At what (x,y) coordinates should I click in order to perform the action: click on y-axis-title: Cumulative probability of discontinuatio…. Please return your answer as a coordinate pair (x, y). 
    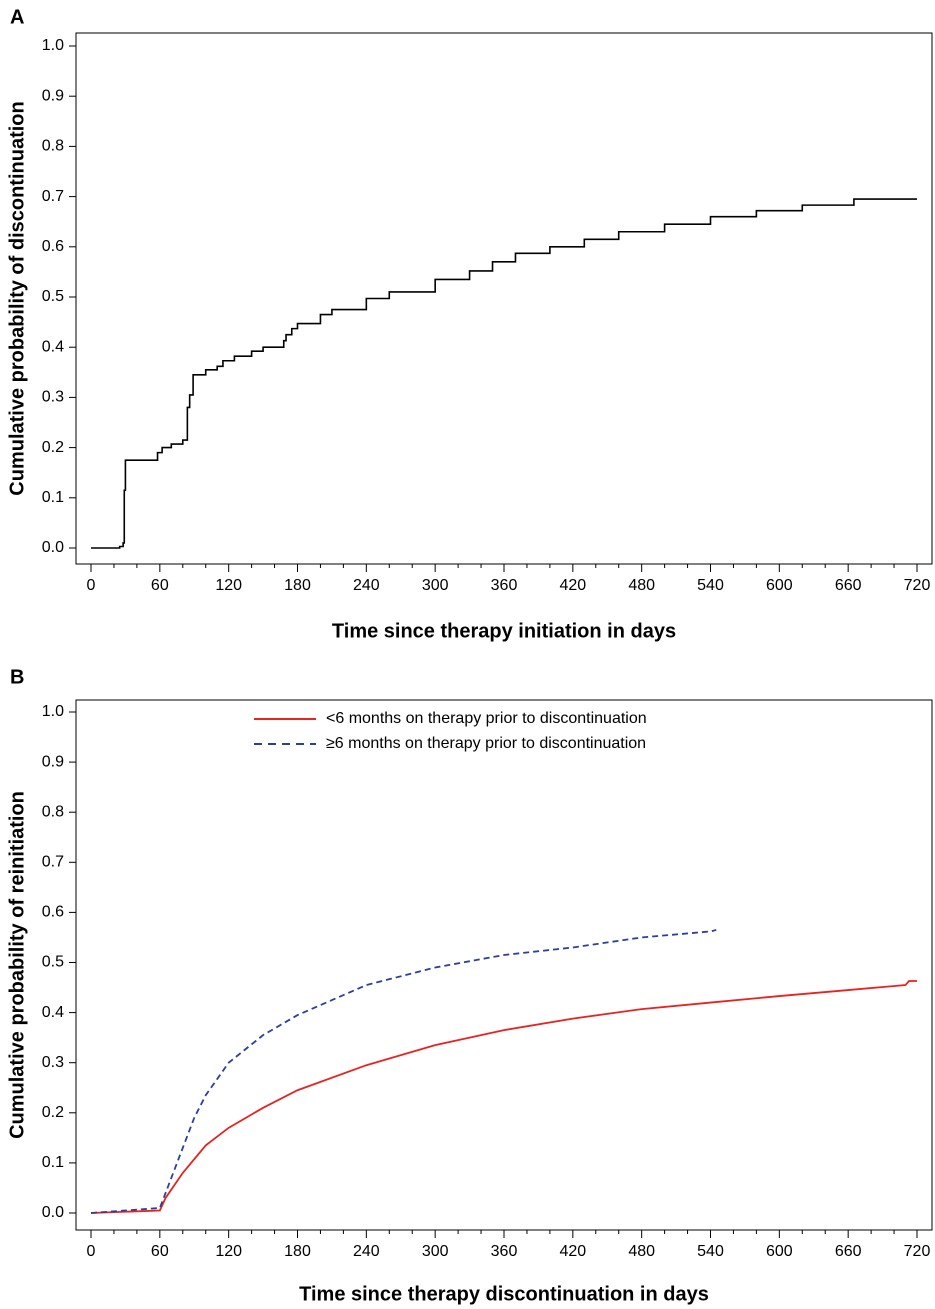
    Looking at the image, I should click on (17, 298).